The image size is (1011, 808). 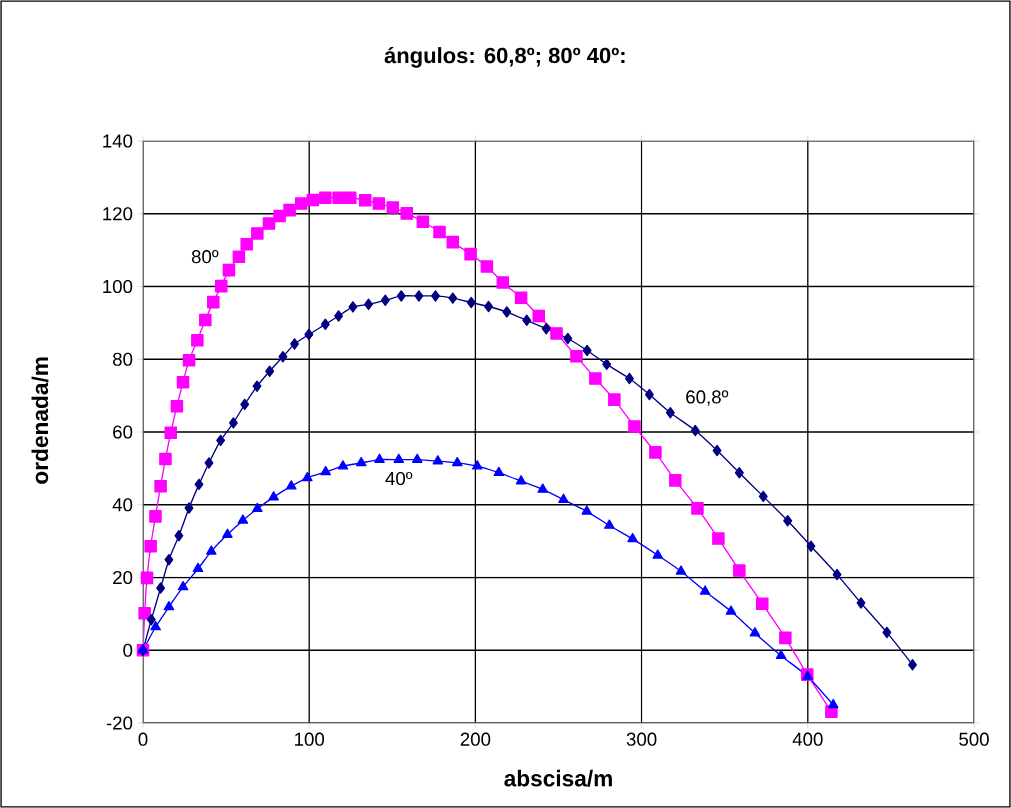 What do you see at coordinates (118, 141) in the screenshot?
I see `y-tick-label: 140` at bounding box center [118, 141].